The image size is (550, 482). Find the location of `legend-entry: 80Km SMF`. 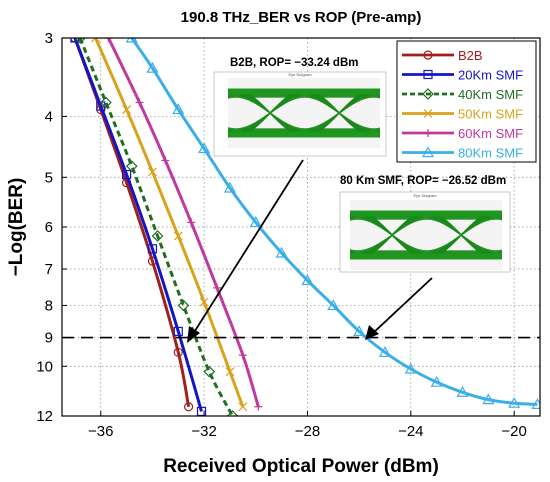

legend-entry: 80Km SMF is located at coordinates (462, 153).